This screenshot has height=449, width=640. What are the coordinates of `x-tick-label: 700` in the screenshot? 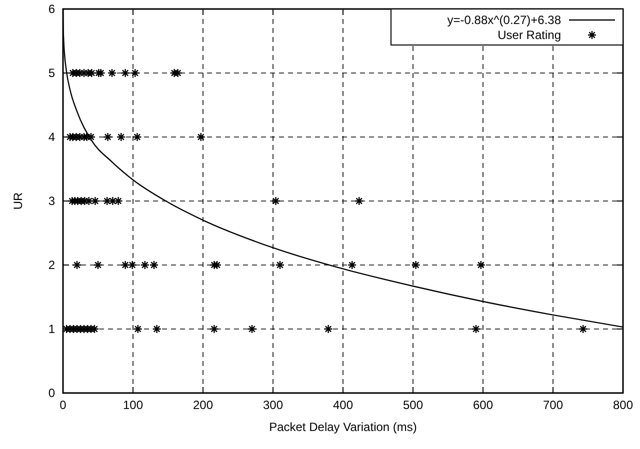 It's located at (553, 405).